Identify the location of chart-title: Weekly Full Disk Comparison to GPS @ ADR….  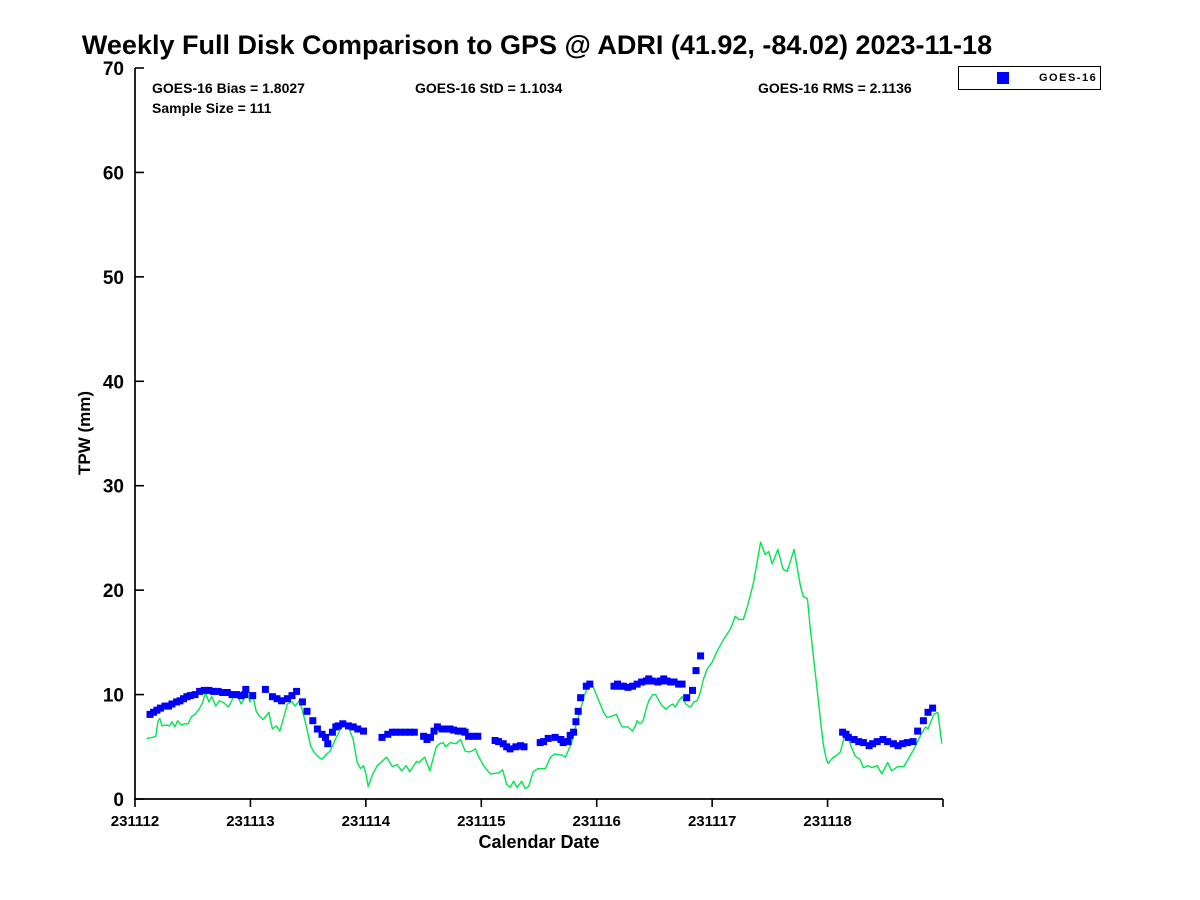
(537, 45).